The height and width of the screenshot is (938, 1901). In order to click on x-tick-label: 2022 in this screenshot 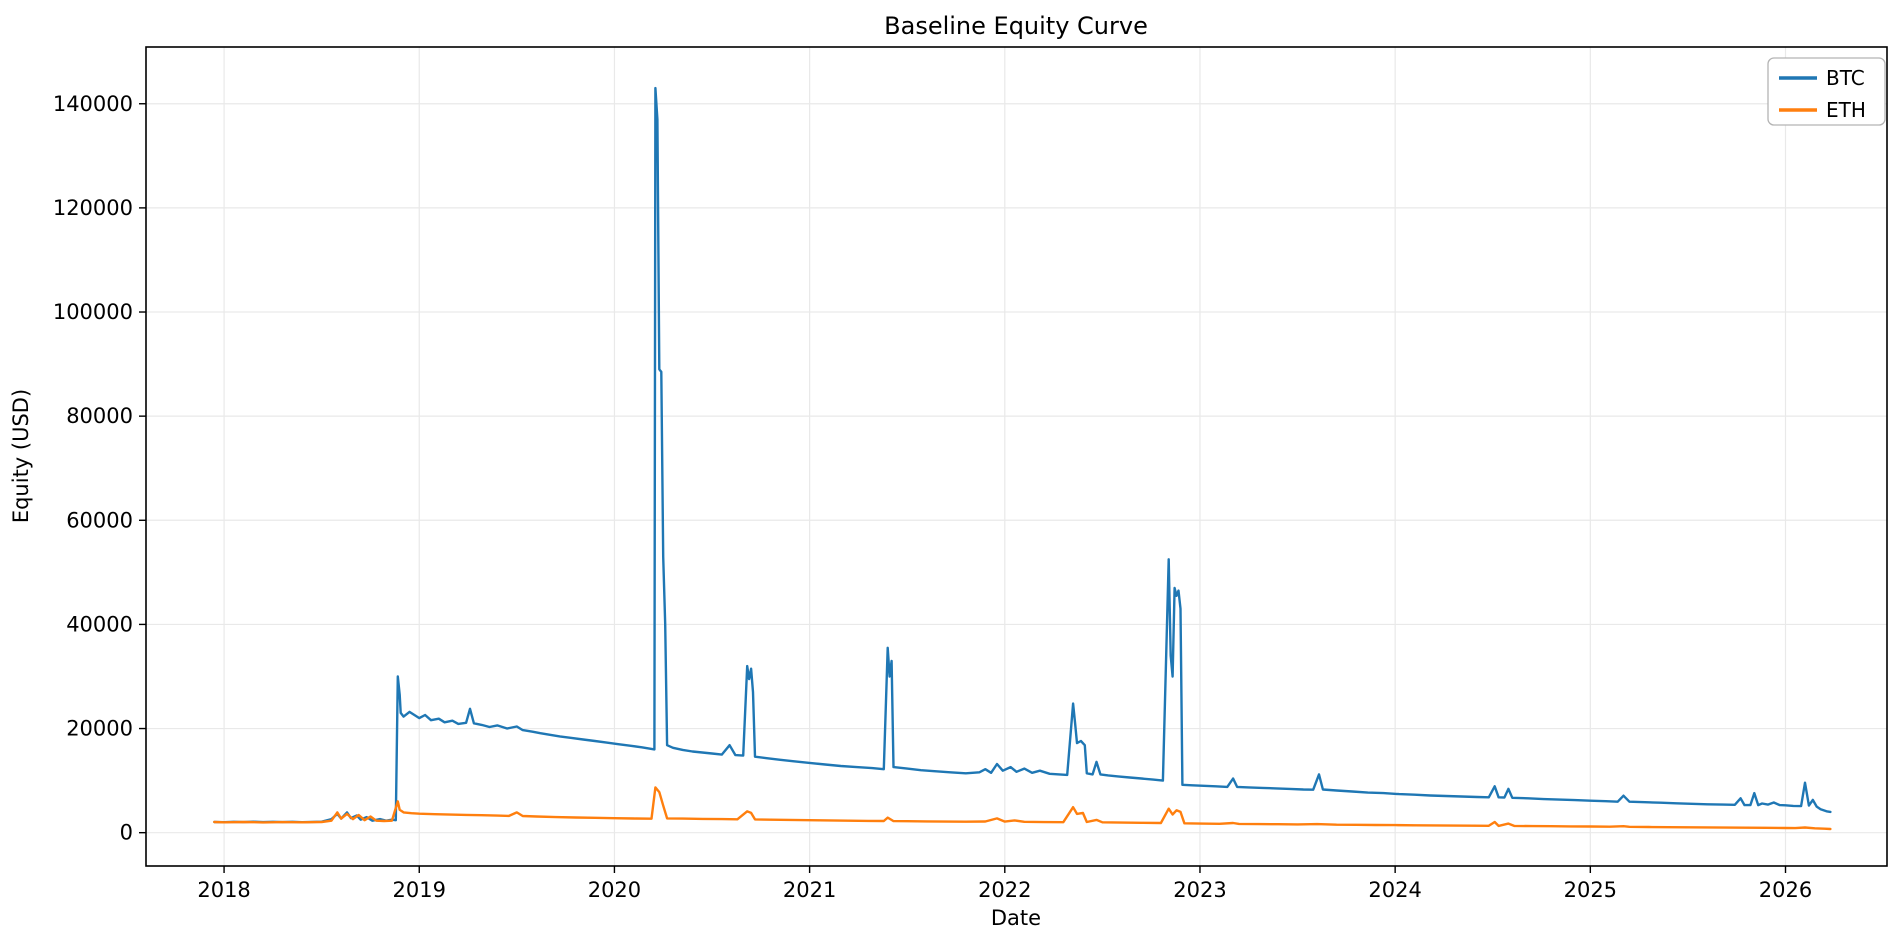, I will do `click(1004, 890)`.